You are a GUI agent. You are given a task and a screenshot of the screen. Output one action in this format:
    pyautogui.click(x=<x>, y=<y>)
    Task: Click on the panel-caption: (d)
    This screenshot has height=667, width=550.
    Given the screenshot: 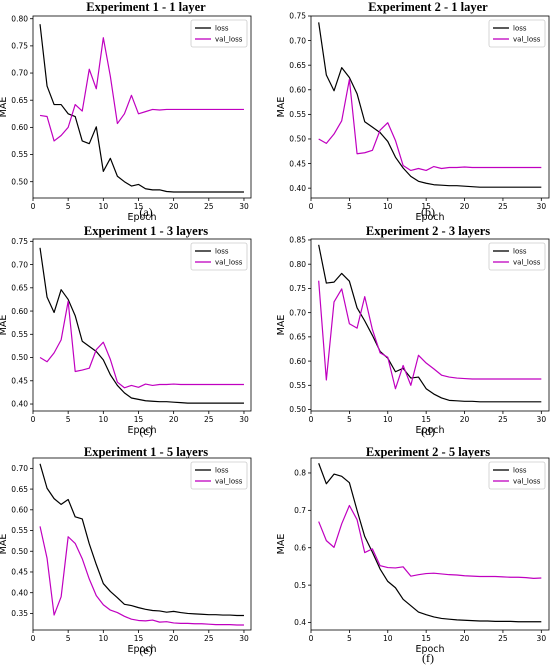 What is the action you would take?
    pyautogui.click(x=428, y=431)
    